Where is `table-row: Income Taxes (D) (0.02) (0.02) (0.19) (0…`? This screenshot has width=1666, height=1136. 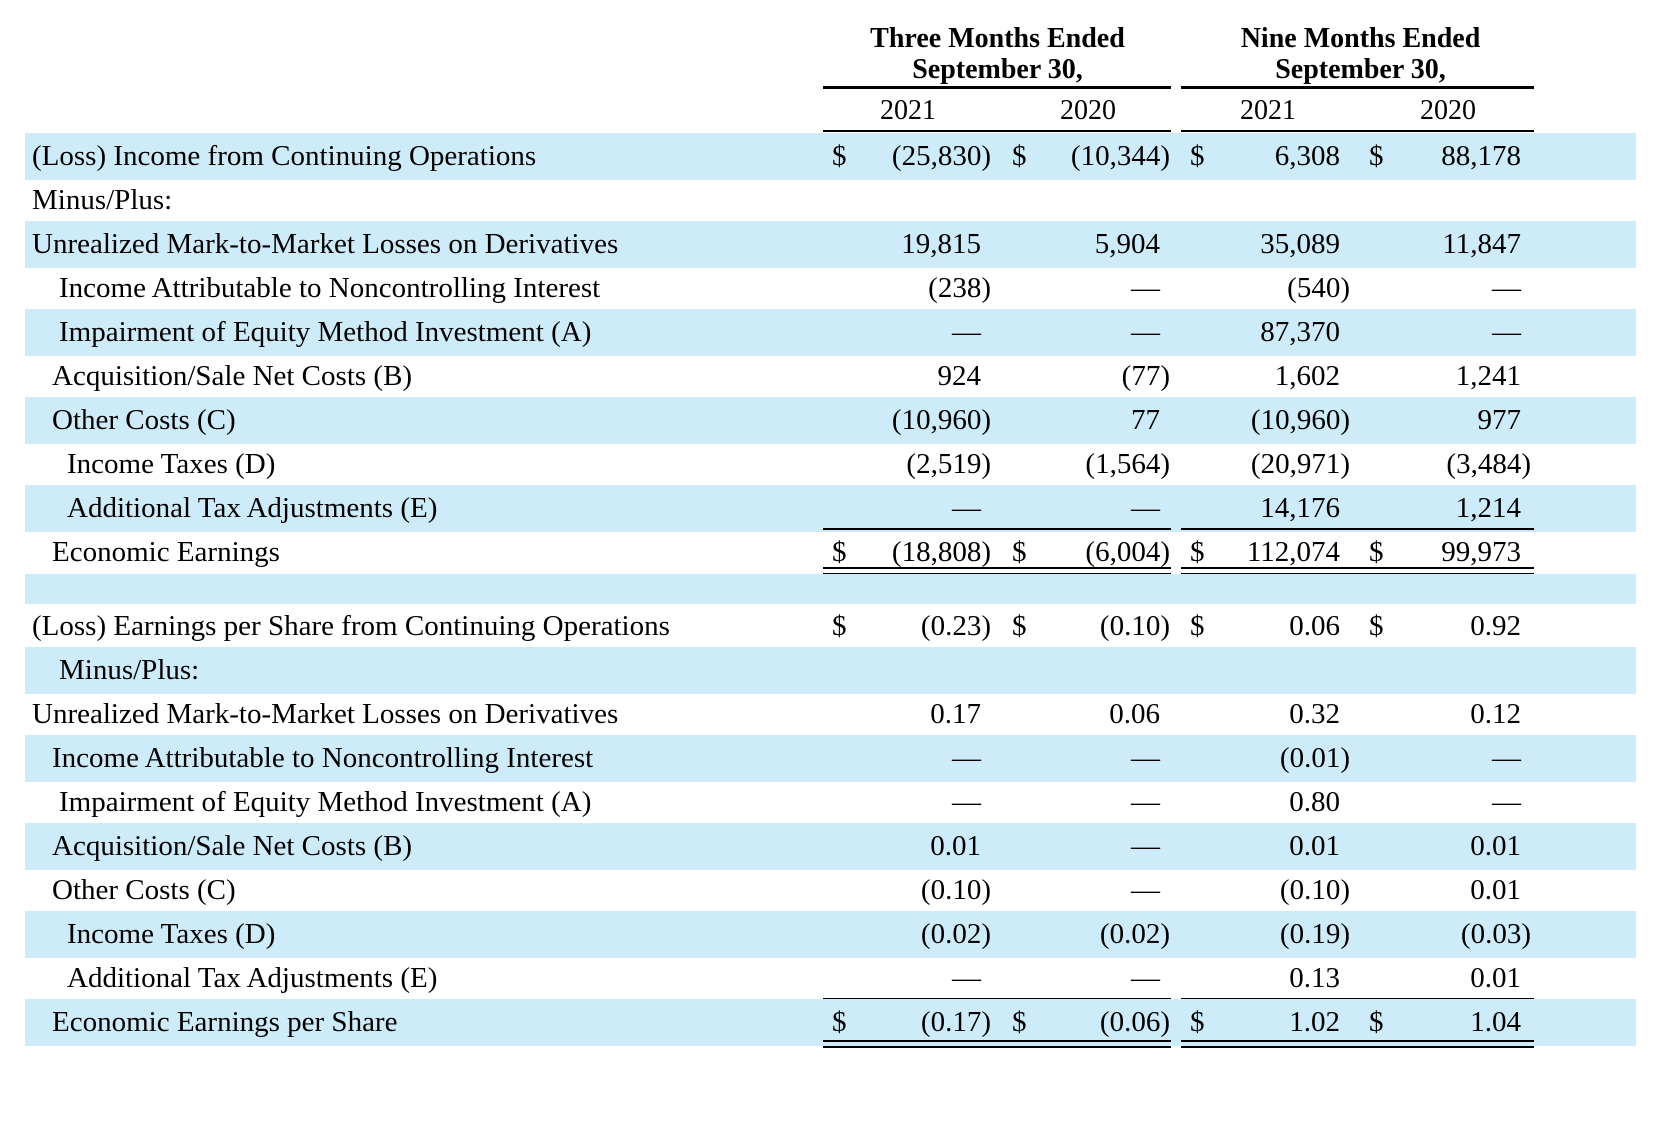
table-row: Income Taxes (D) (0.02) (0.02) (0.19) (0… is located at coordinates (830, 934).